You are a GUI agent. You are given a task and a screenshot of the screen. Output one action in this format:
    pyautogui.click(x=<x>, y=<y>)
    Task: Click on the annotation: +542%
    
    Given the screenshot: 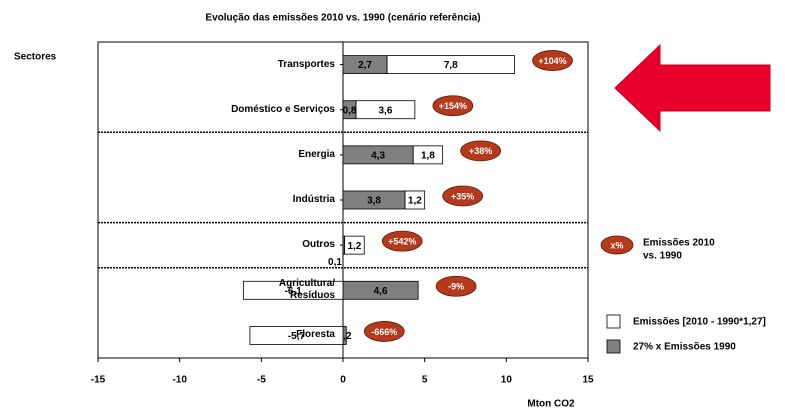 What is the action you would take?
    pyautogui.click(x=402, y=242)
    